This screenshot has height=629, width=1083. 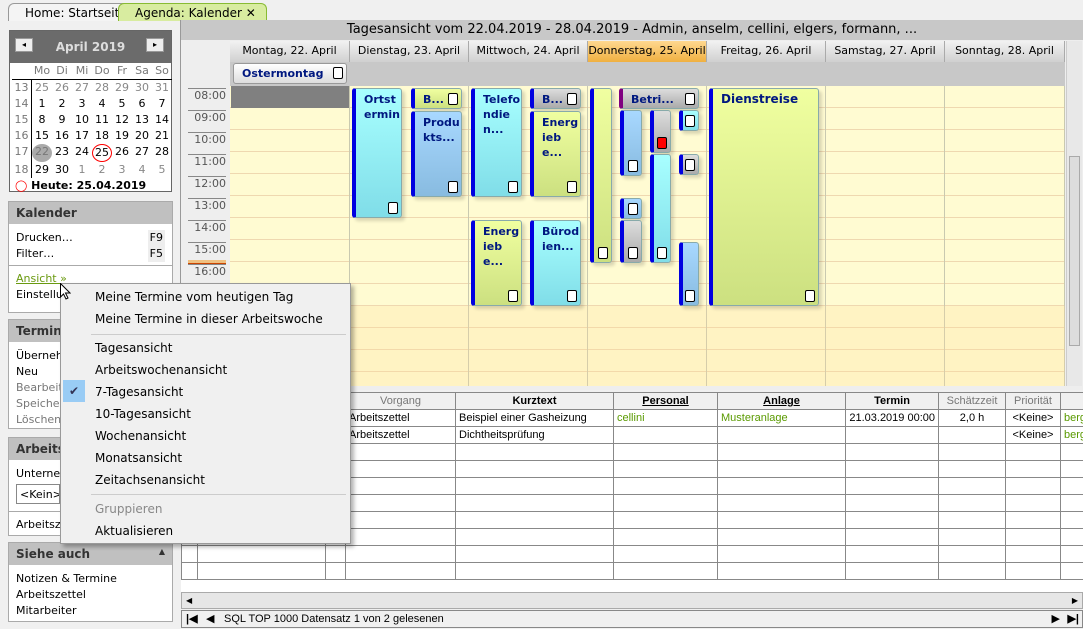 What do you see at coordinates (632, 600) in the screenshot?
I see `horizontal-scrollbar: ◀ ▶` at bounding box center [632, 600].